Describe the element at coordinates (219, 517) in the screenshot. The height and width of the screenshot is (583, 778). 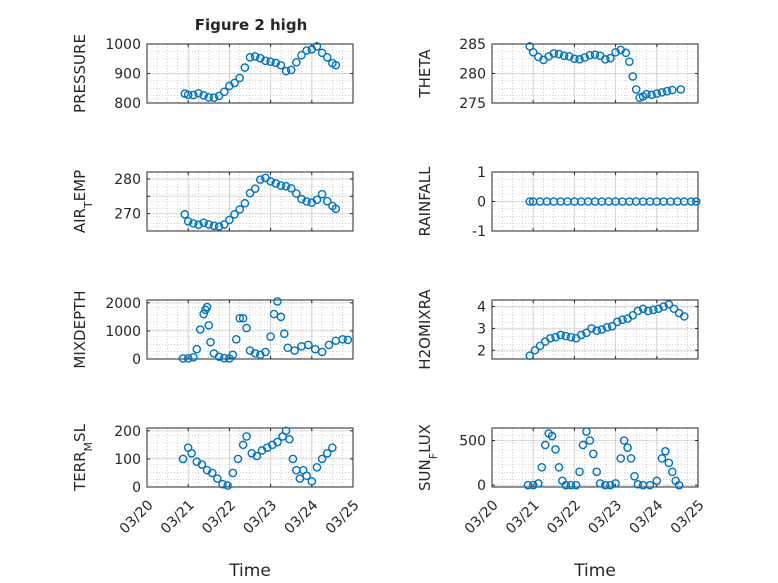
I see `x-tick-label: 03/22` at that location.